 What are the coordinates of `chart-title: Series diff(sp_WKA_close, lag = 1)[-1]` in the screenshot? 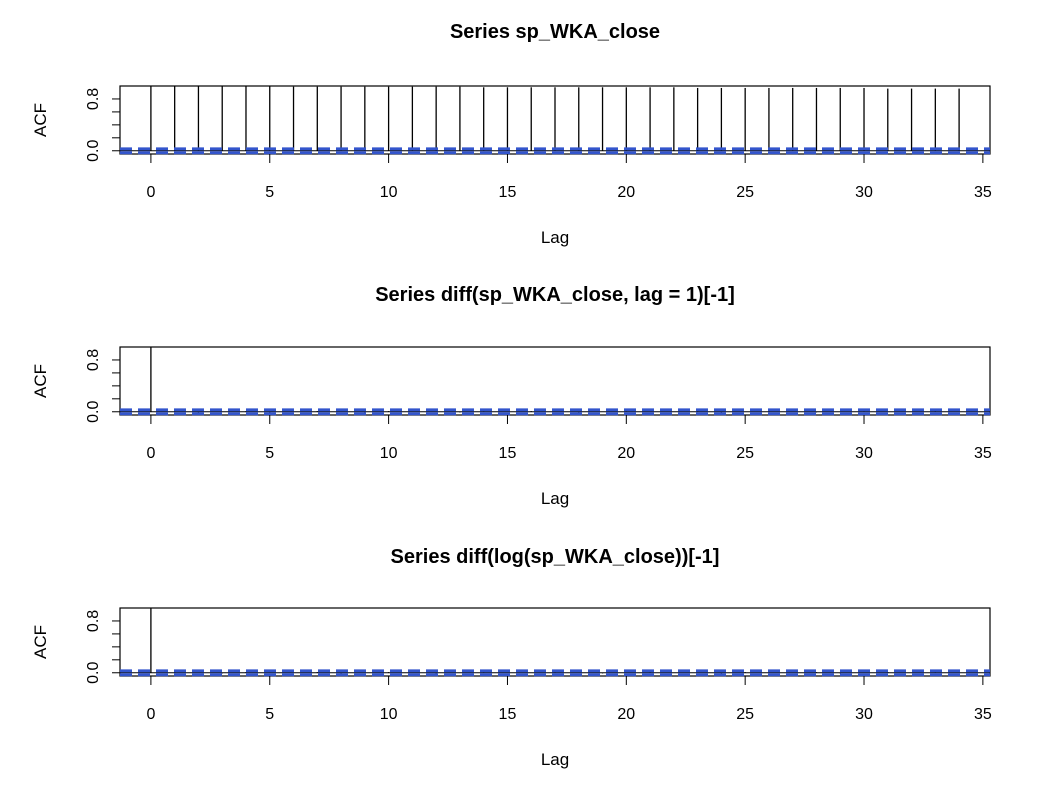 It's located at (555, 295).